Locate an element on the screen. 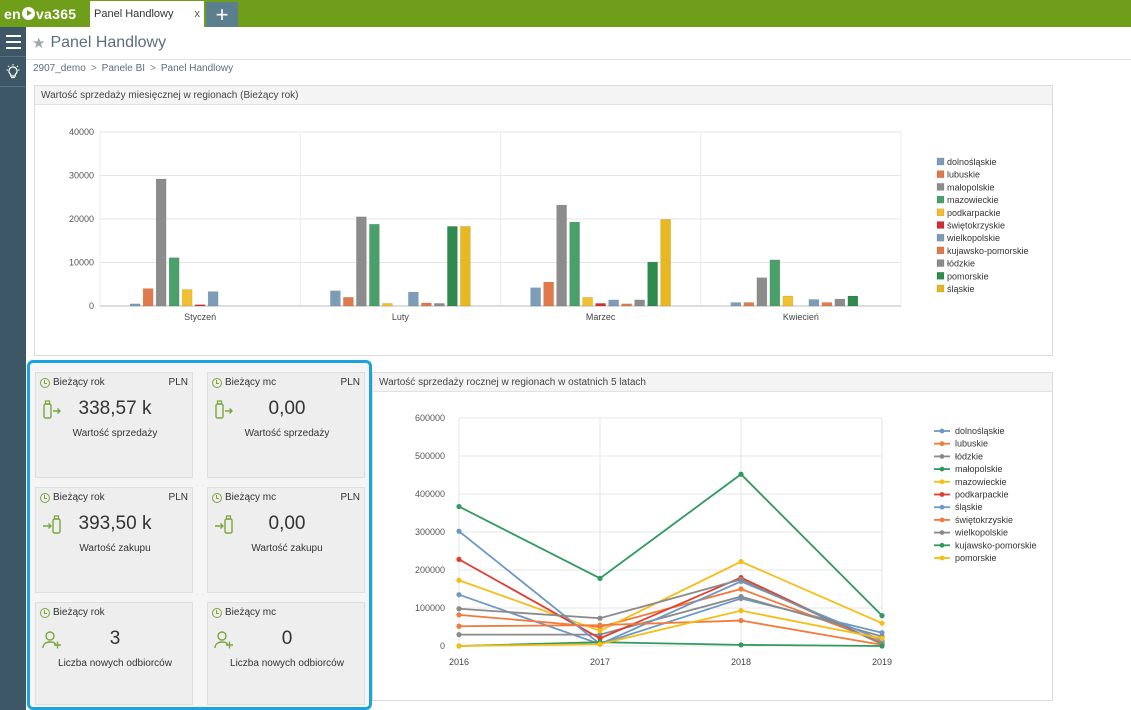 The width and height of the screenshot is (1131, 710). legend-item: dolnośląskie is located at coordinates (980, 431).